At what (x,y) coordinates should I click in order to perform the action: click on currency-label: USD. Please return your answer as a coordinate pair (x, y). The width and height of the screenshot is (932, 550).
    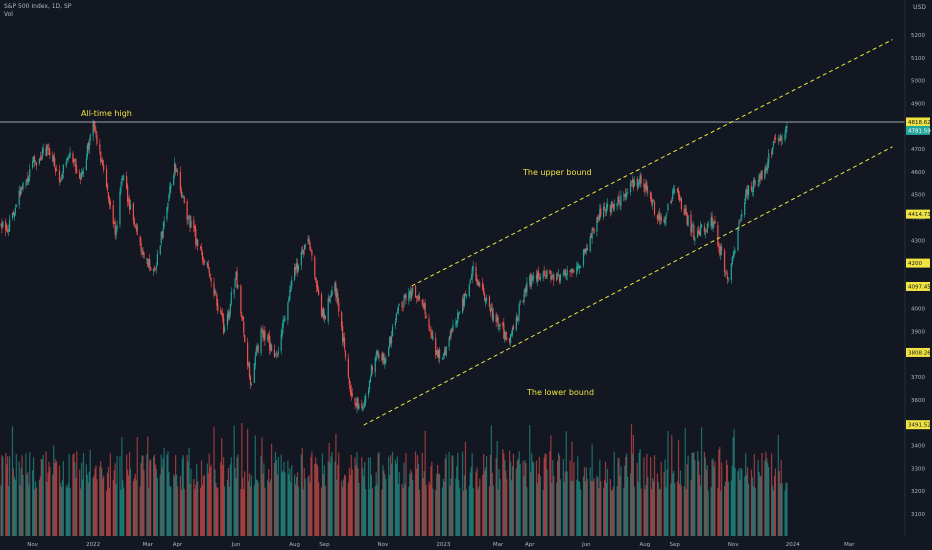
    Looking at the image, I should click on (919, 7).